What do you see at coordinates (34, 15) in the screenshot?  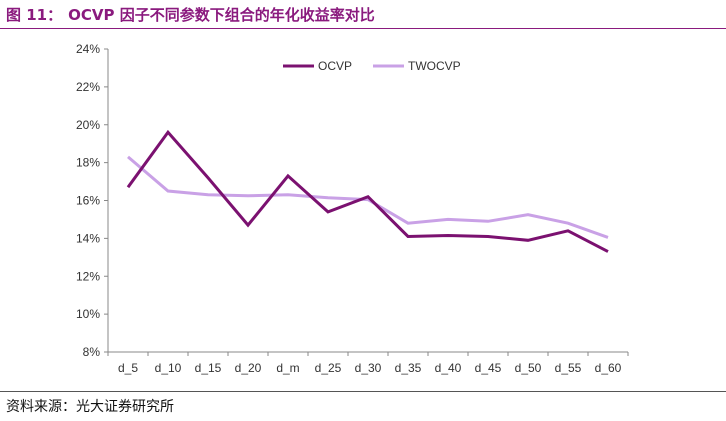 I see `figure-label: 图 11：` at bounding box center [34, 15].